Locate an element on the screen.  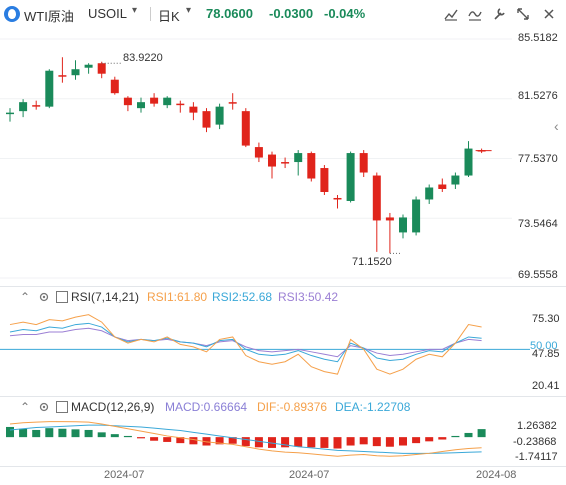
collapse-sidebar-icon: ‹ is located at coordinates (556, 126).